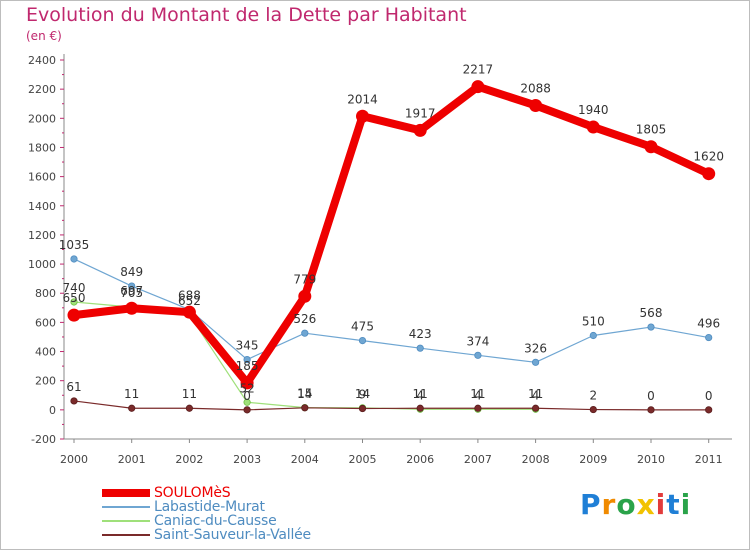 The width and height of the screenshot is (750, 550). What do you see at coordinates (420, 459) in the screenshot?
I see `x-tick-label: 2006` at bounding box center [420, 459].